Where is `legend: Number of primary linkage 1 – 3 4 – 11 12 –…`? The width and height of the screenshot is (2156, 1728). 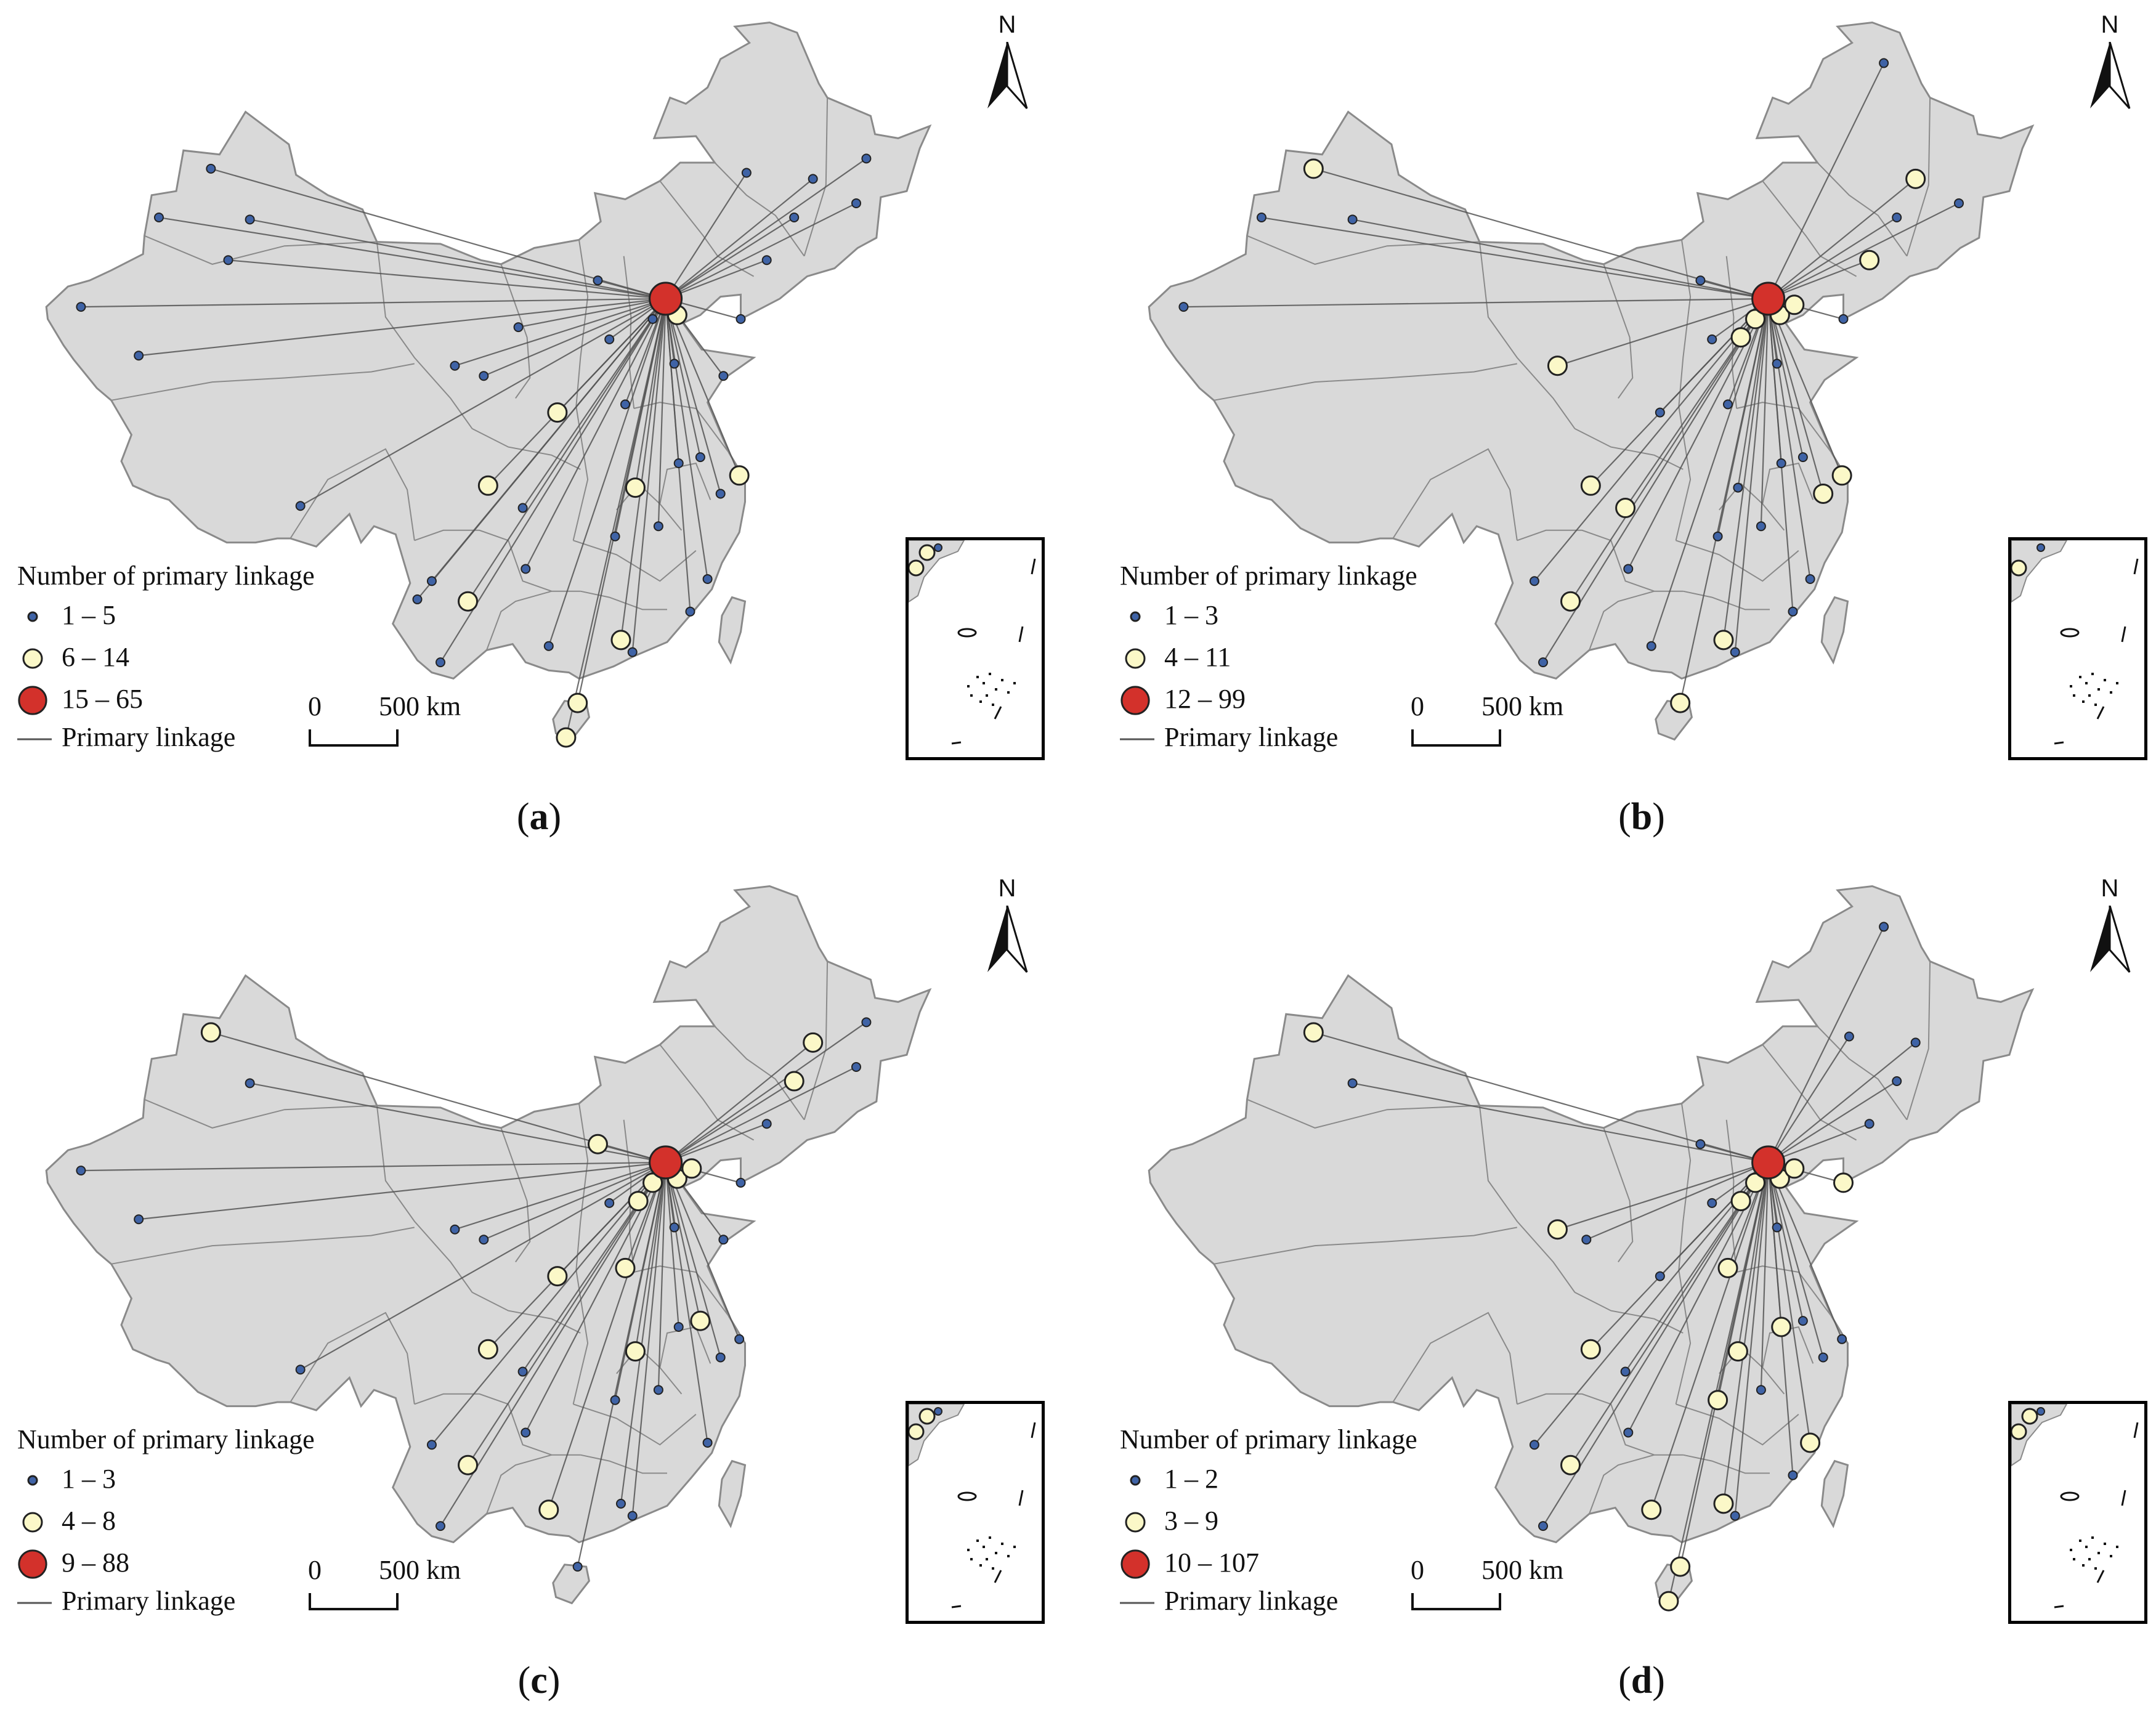 legend: Number of primary linkage 1 – 3 4 – 11 12 –… is located at coordinates (1292, 665).